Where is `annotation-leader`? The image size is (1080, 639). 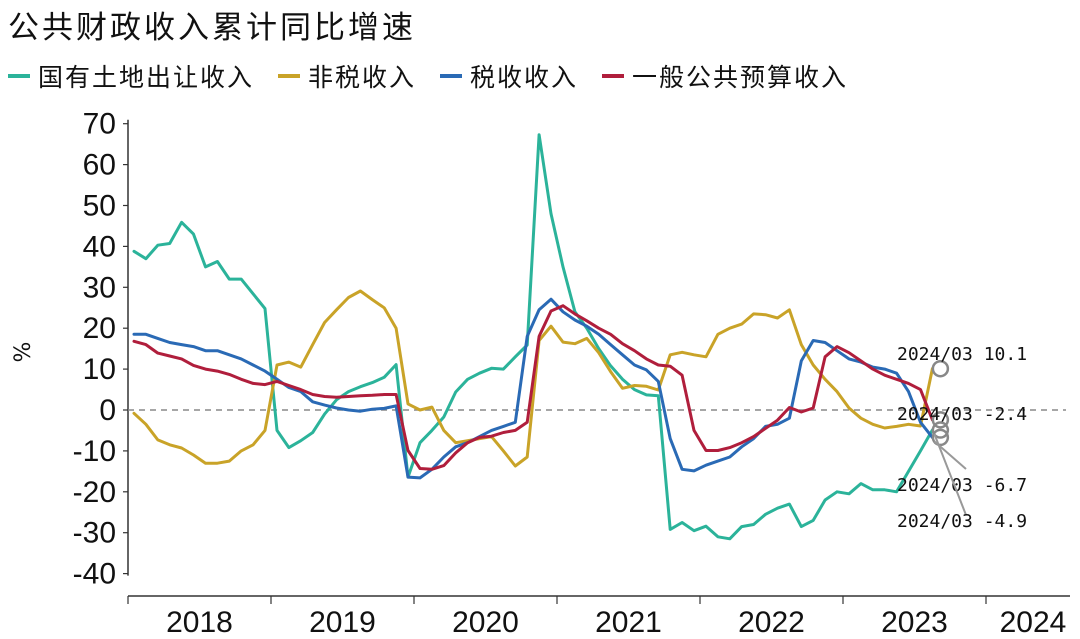
annotation-leader is located at coordinates (950, 474).